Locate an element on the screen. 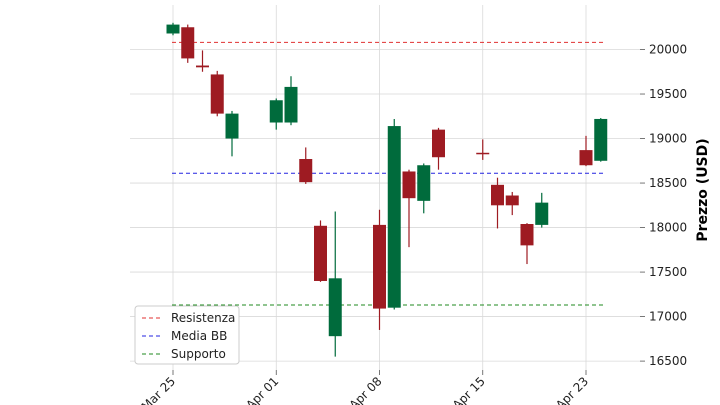 This screenshot has width=720, height=405. x-tick-label: Apr 08 is located at coordinates (366, 389).